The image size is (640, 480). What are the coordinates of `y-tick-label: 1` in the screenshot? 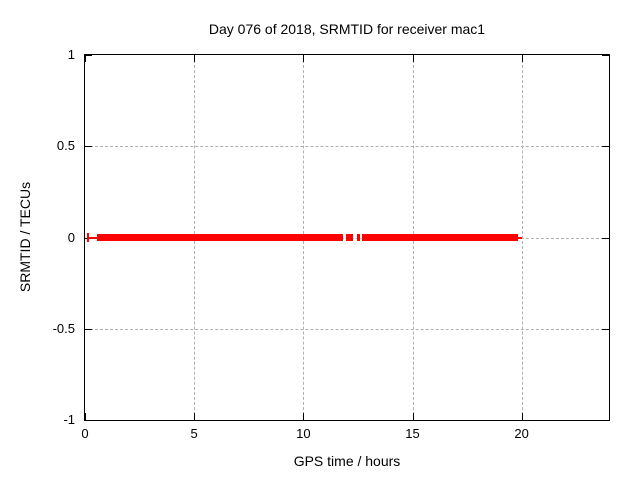 It's located at (71, 54).